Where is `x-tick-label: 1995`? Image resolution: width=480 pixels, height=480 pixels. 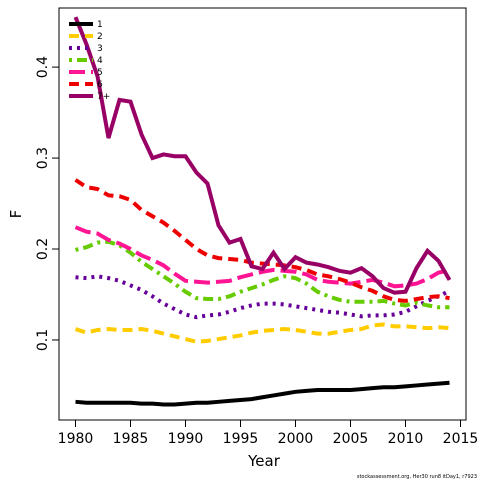 x-tick-label: 1995 is located at coordinates (241, 439).